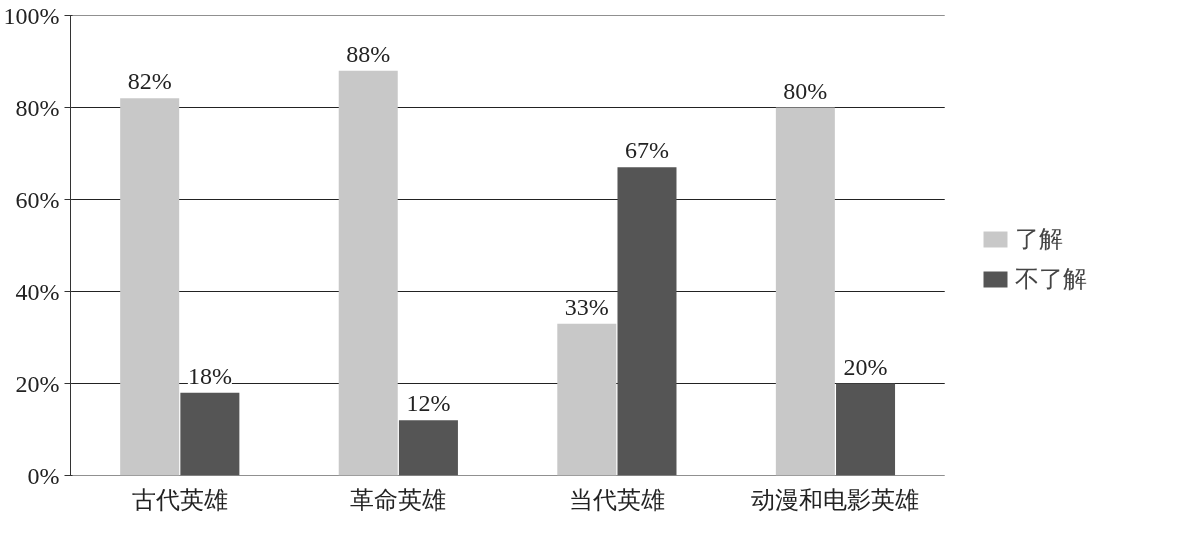 The width and height of the screenshot is (1178, 540). Describe the element at coordinates (428, 403) in the screenshot. I see `data-label: 12%` at that location.